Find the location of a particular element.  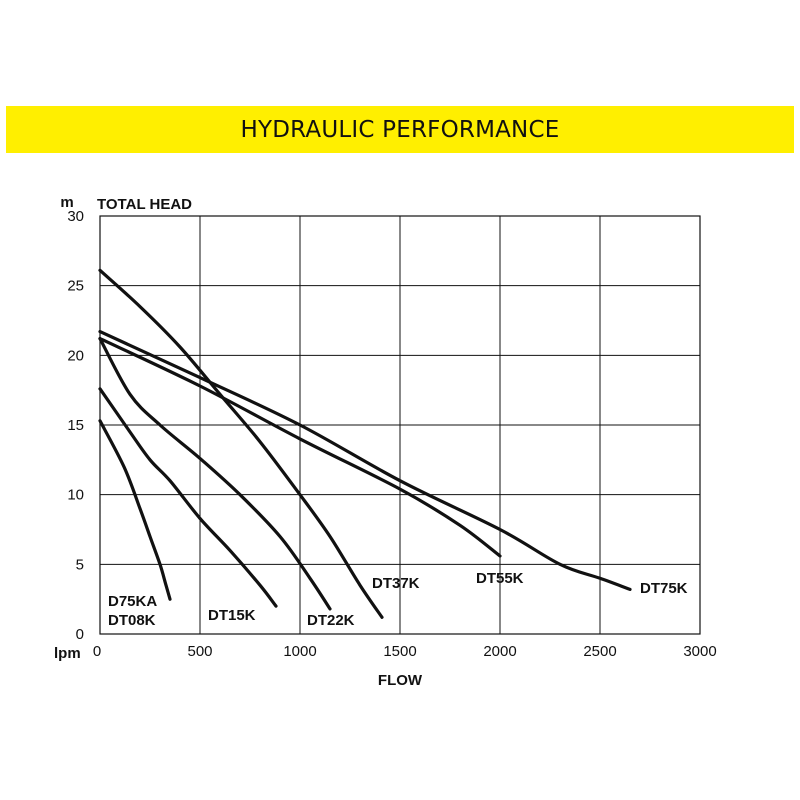

x-axis-title: FLOW is located at coordinates (400, 680).